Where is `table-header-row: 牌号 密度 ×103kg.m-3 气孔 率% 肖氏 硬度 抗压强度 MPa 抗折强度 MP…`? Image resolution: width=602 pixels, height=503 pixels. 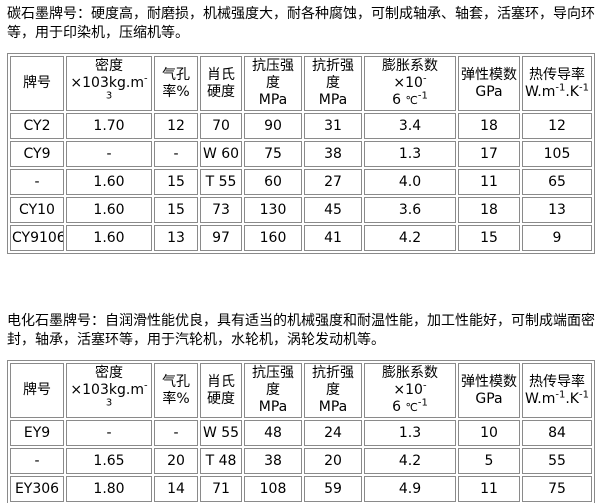 table-header-row: 牌号 密度 ×103kg.m-3 气孔 率% 肖氏 硬度 抗压强度 MPa 抗折强度 MP… is located at coordinates (301, 390).